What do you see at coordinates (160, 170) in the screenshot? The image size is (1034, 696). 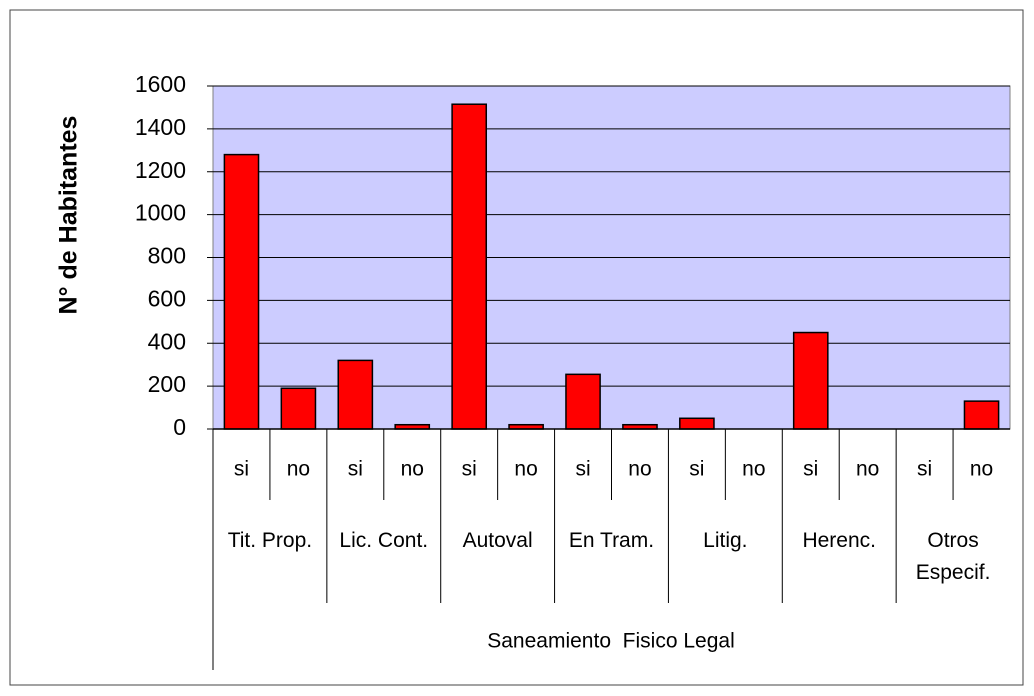 I see `y-tick-label: 1200` at bounding box center [160, 170].